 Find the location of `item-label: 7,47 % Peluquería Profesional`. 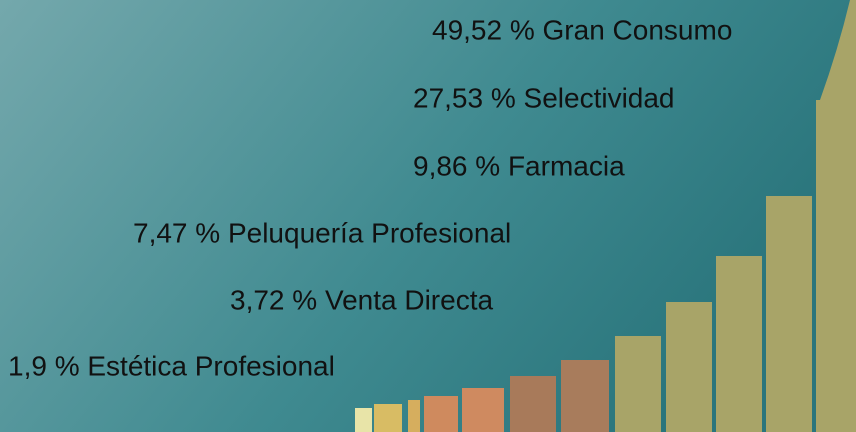

item-label: 7,47 % Peluquería Profesional is located at coordinates (322, 232).